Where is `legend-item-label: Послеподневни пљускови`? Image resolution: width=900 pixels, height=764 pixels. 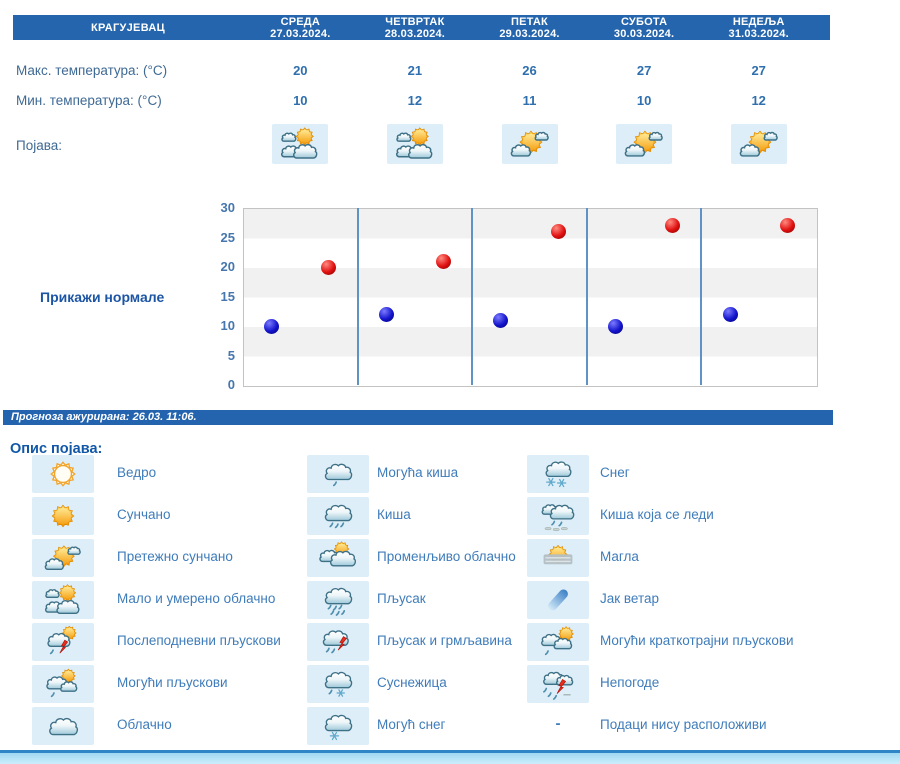 legend-item-label: Послеподневни пљускови is located at coordinates (199, 640).